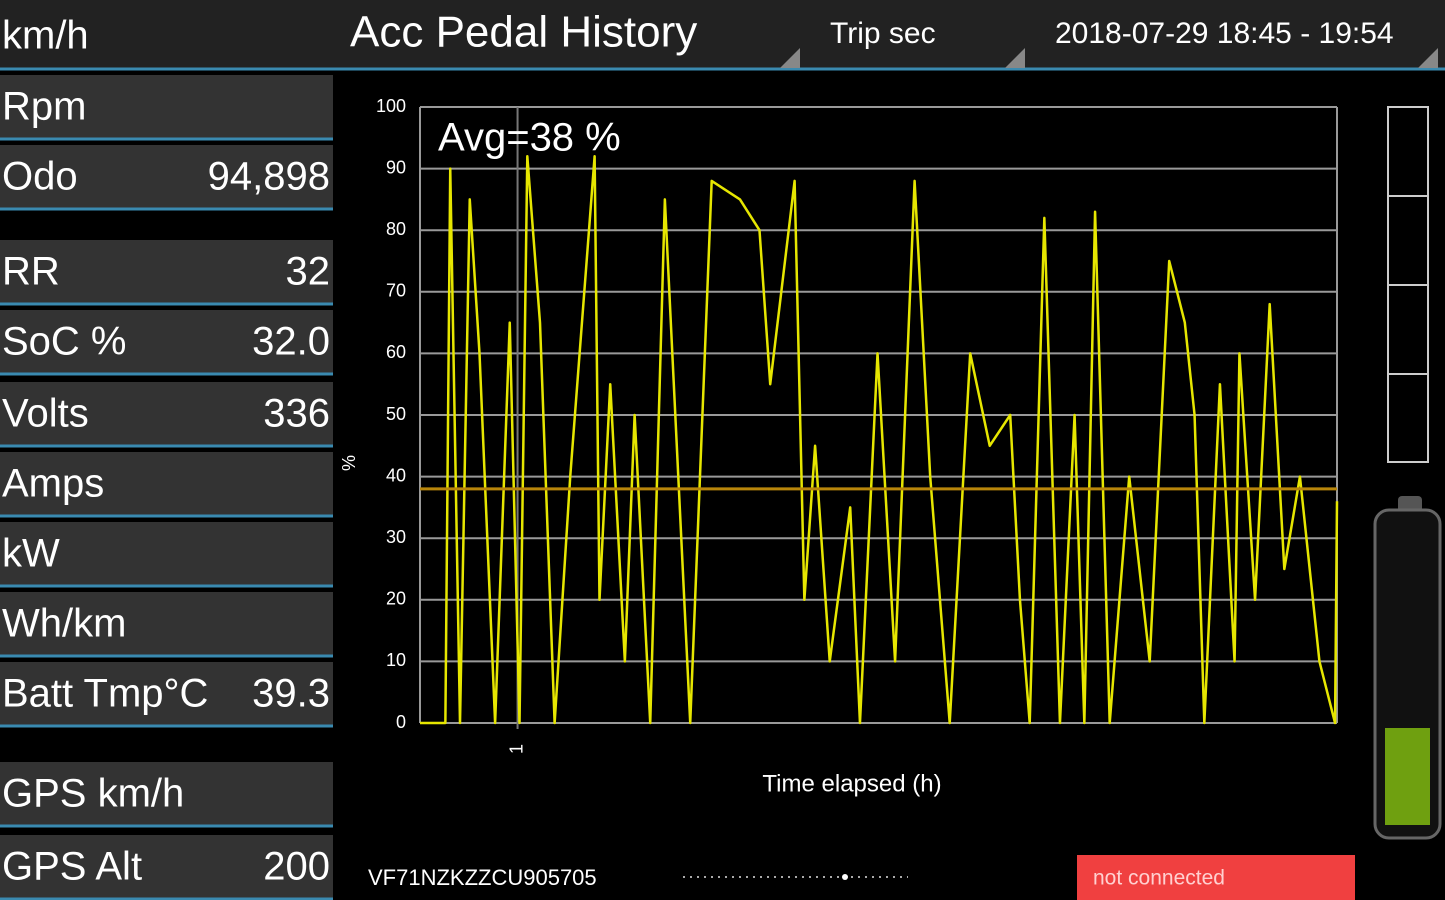  I want to click on y-tick-label: 50, so click(396, 414).